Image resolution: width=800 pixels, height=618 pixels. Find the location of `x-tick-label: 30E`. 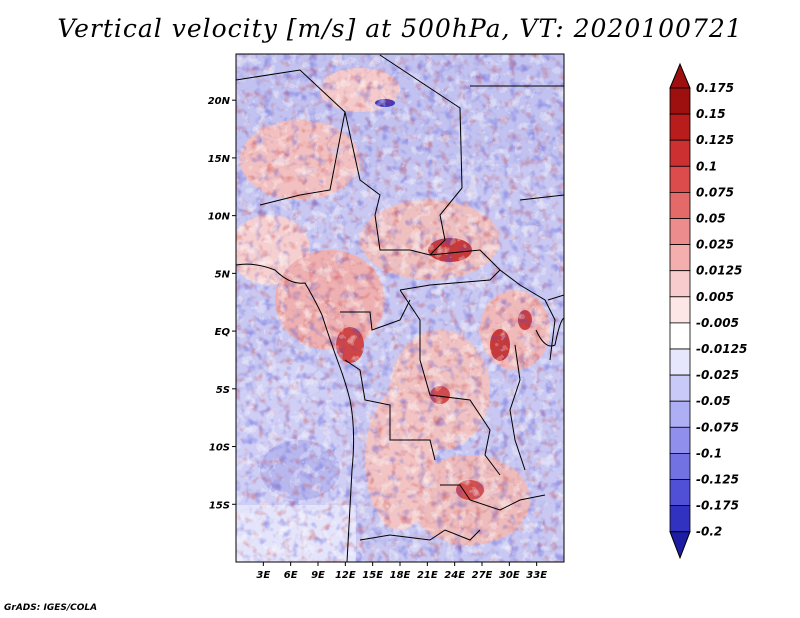

x-tick-label: 30E is located at coordinates (509, 575).